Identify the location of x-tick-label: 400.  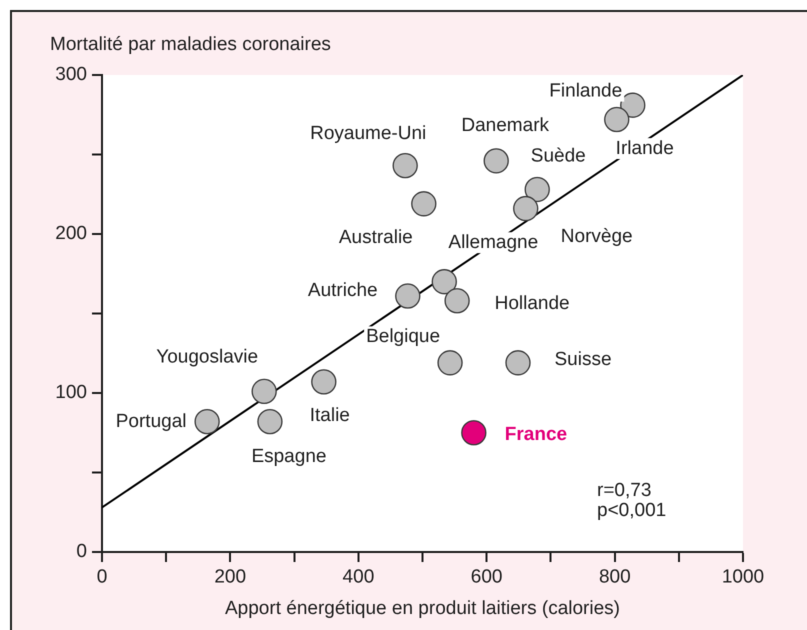
(358, 577).